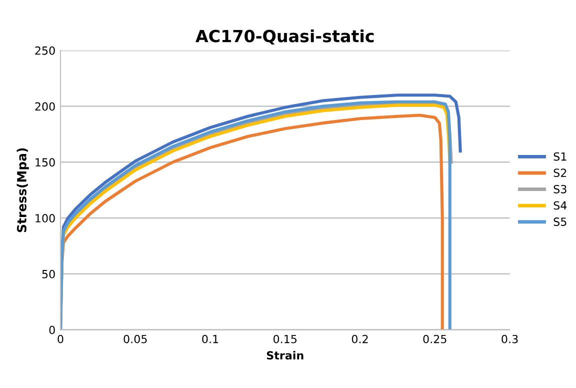 This screenshot has height=388, width=576. I want to click on x-axis-title: Strain, so click(285, 355).